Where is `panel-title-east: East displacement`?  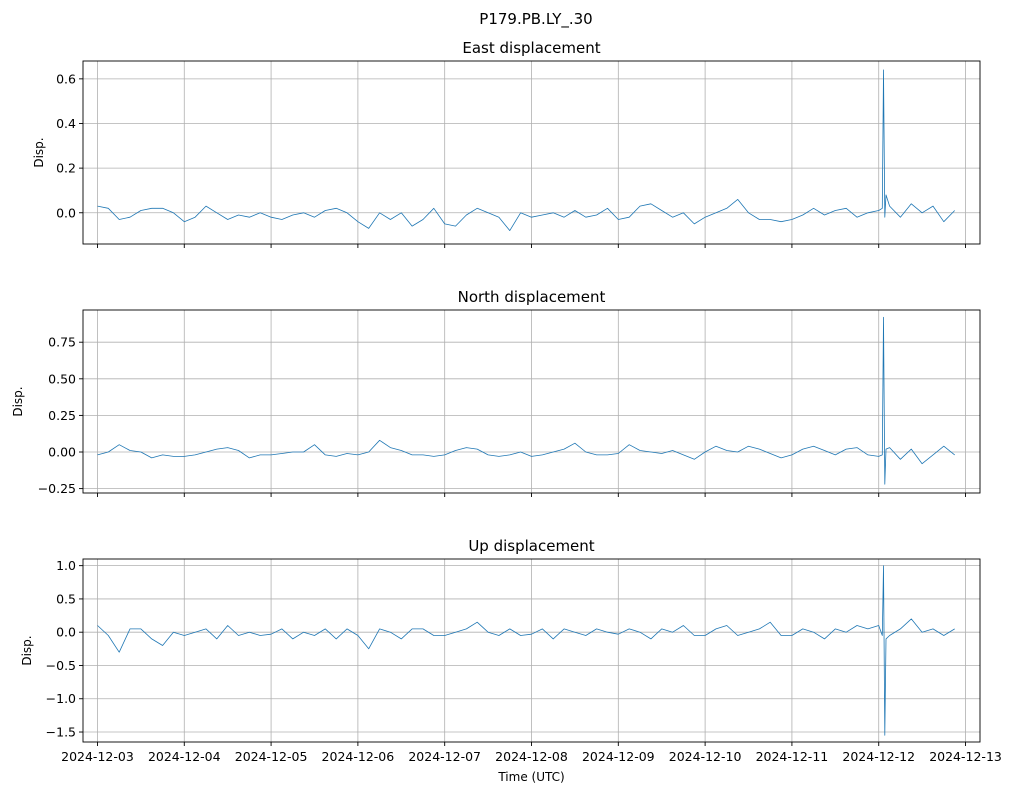 panel-title-east: East displacement is located at coordinates (531, 48).